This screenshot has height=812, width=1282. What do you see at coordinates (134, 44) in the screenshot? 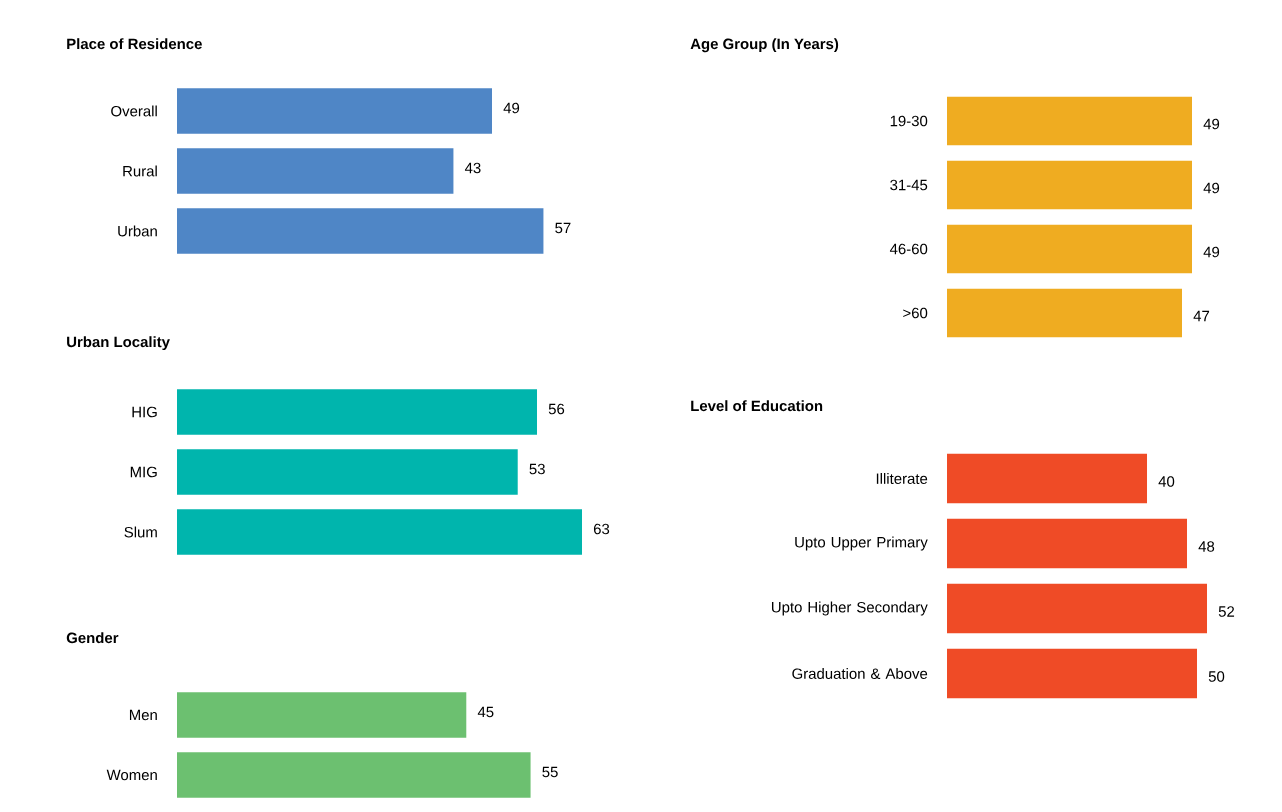
I see `chart-title: Place of Residence` at bounding box center [134, 44].